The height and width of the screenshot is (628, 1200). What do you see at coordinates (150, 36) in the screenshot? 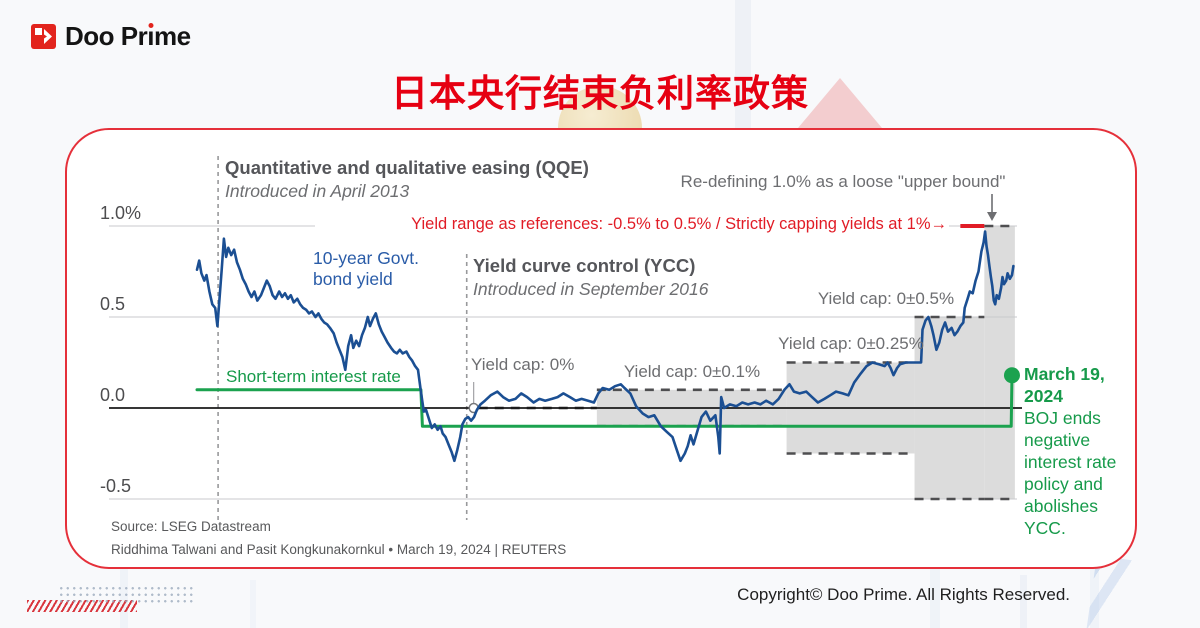
I see `brand-i-red-dot: ı` at bounding box center [150, 36].